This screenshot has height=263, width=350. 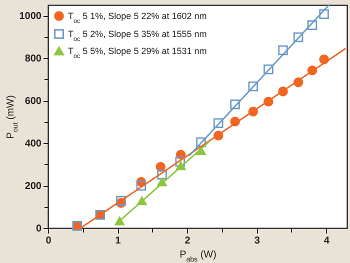 I want to click on x-tick-label: 2, so click(x=187, y=241).